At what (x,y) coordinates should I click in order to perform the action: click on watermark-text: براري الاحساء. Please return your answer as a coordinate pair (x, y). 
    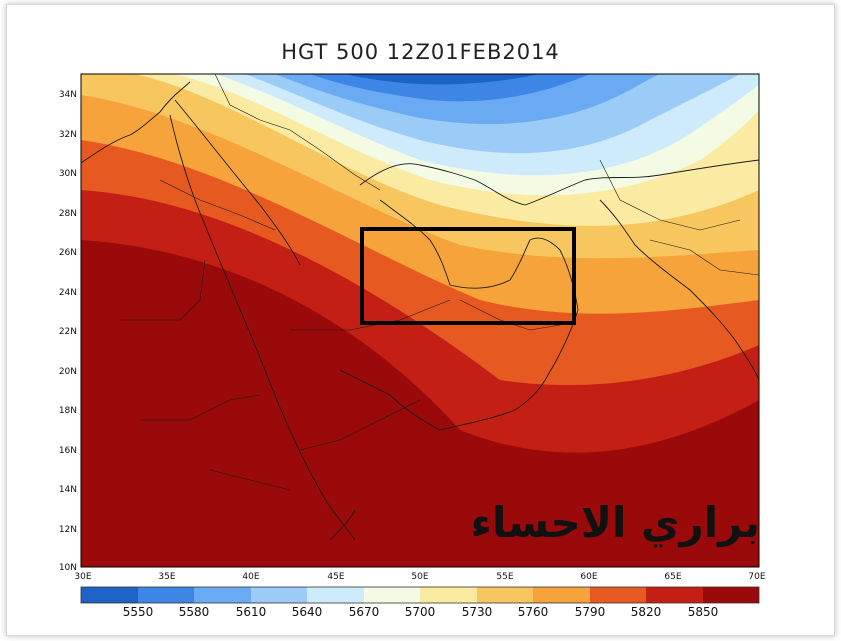
    Looking at the image, I should click on (615, 522).